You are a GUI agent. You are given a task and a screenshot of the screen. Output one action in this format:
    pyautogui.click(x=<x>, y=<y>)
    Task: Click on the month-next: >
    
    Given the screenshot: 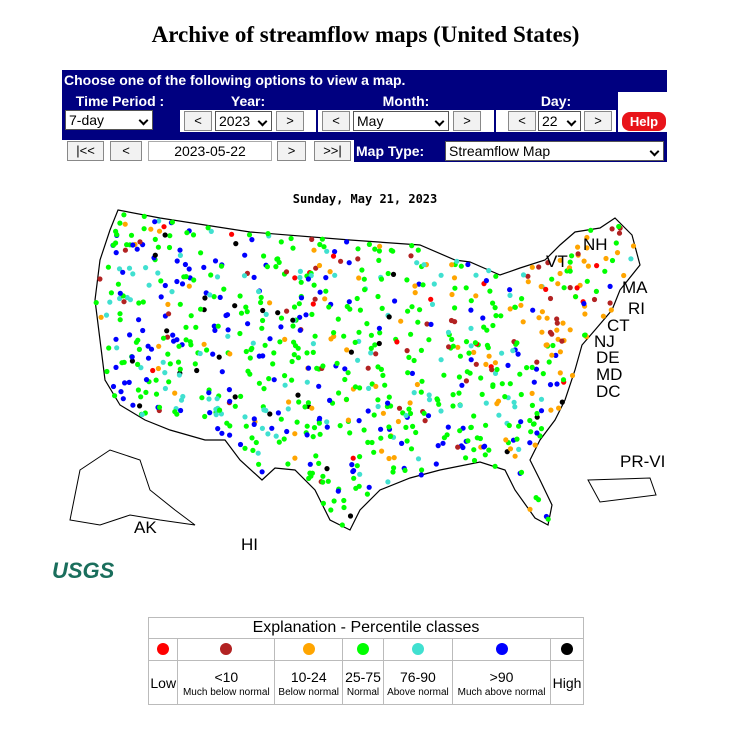 What is the action you would take?
    pyautogui.click(x=467, y=121)
    